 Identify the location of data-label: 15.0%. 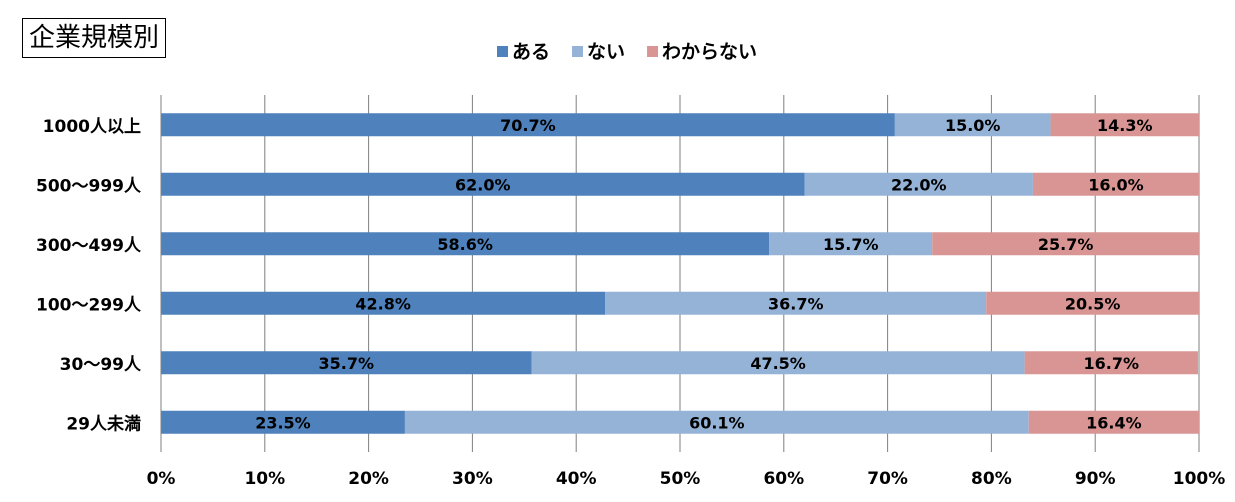
(973, 125).